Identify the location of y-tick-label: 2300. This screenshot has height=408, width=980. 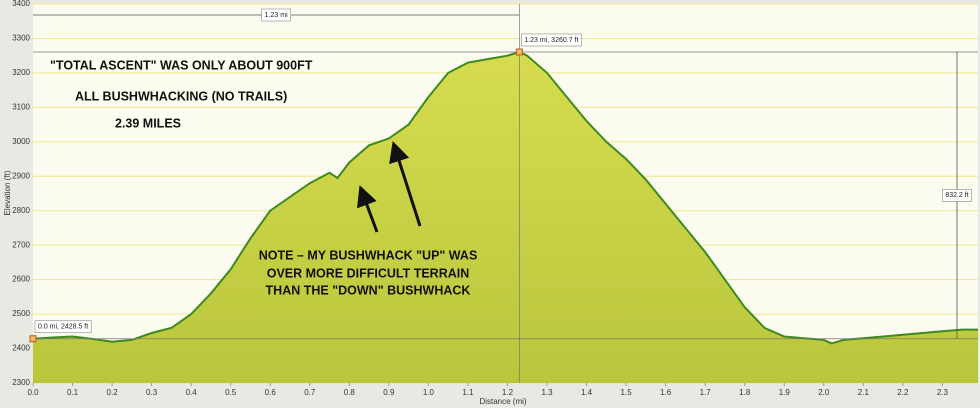
(21, 382).